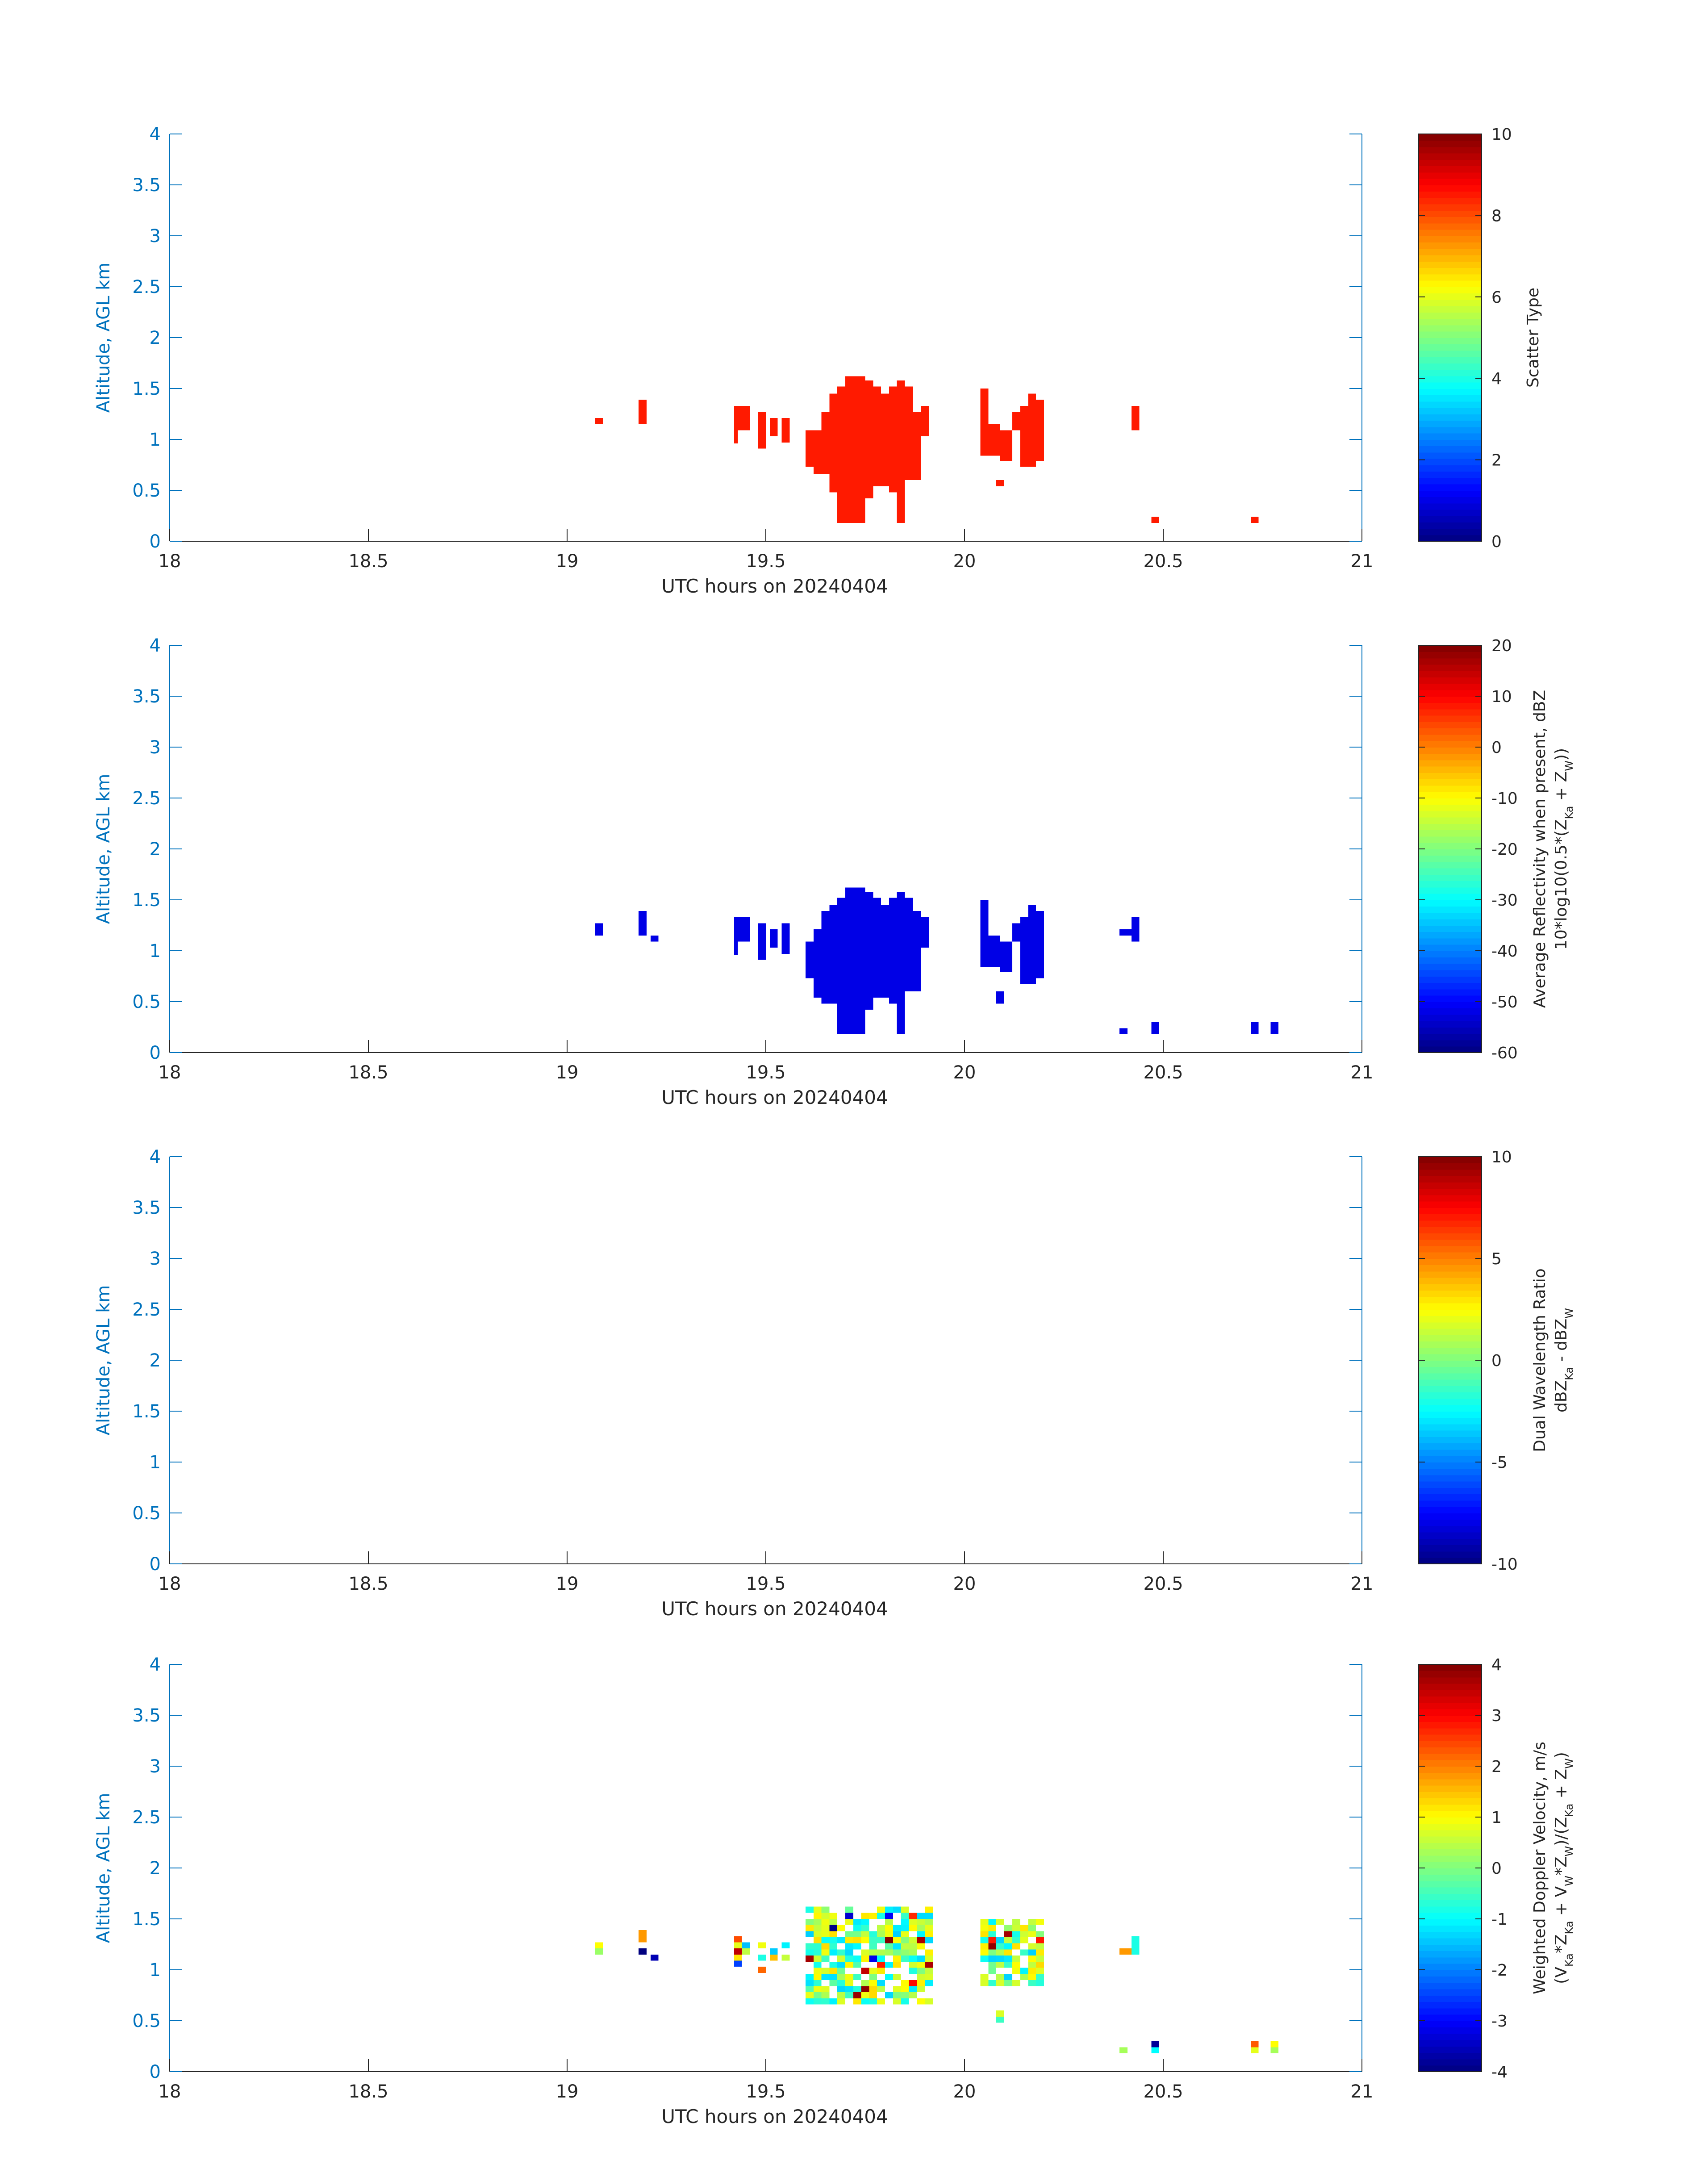  I want to click on y-tick-label: 0, so click(155, 1053).